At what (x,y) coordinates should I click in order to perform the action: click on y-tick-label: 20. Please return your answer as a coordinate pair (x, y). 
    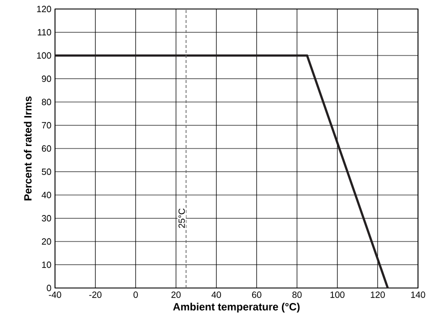
    Looking at the image, I should click on (47, 241).